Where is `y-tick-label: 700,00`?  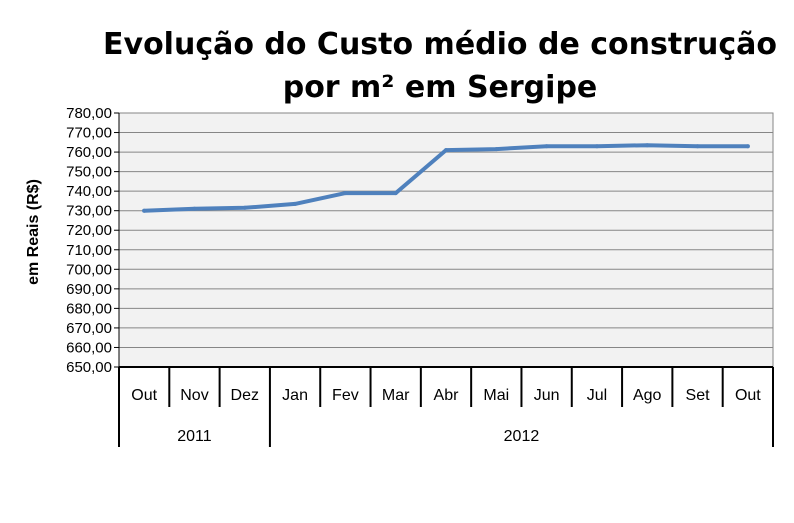
y-tick-label: 700,00 is located at coordinates (89, 269).